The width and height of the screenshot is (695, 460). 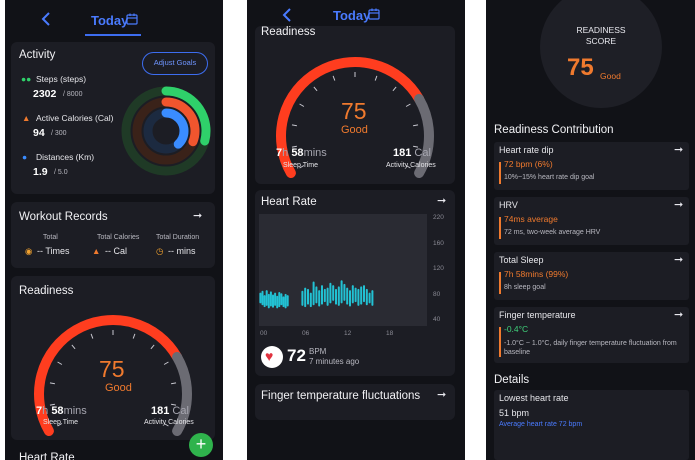 What do you see at coordinates (178, 237) in the screenshot?
I see `total-duration-label: Total Duration` at bounding box center [178, 237].